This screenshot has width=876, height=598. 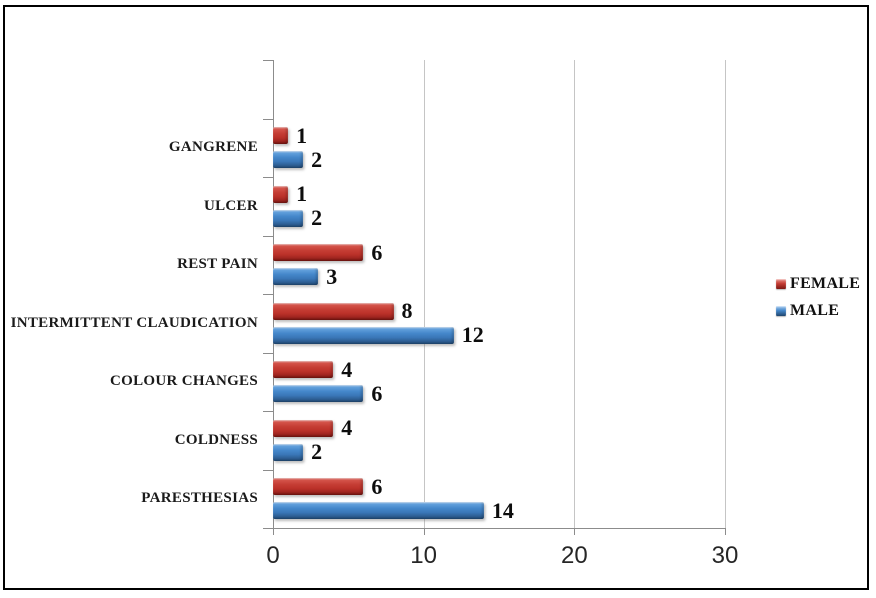 I want to click on male-bar-line: 14, so click(x=393, y=510).